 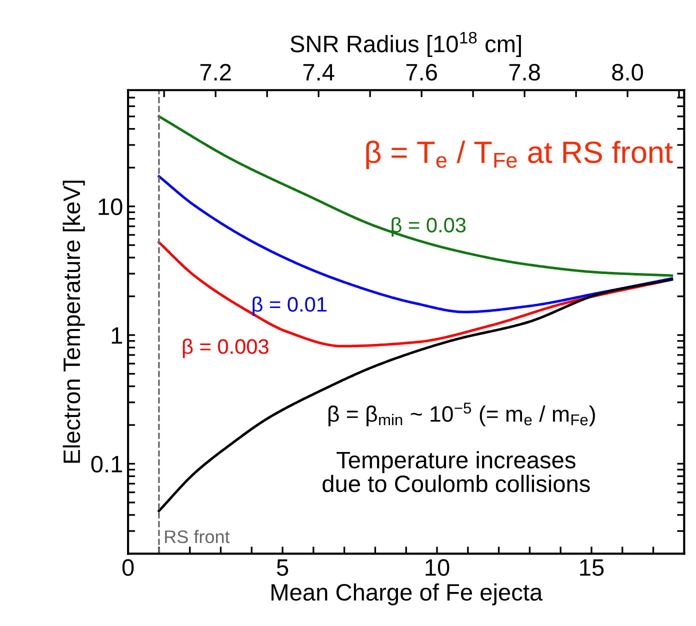 What do you see at coordinates (519, 155) in the screenshot?
I see `annotation: β = T$_{e}$ / T$_{Fe}$ at RS front` at bounding box center [519, 155].